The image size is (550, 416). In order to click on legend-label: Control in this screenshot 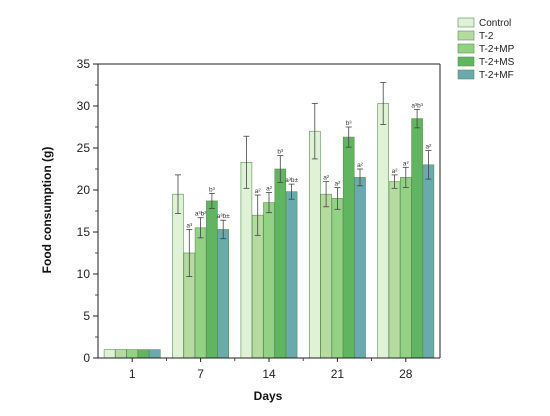, I will do `click(495, 23)`.